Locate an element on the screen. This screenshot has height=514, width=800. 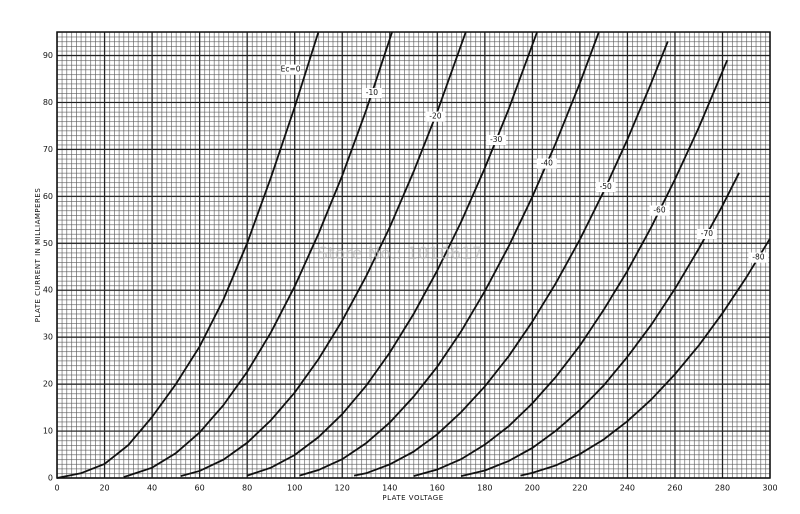
x-tick-label: 60 is located at coordinates (200, 488).